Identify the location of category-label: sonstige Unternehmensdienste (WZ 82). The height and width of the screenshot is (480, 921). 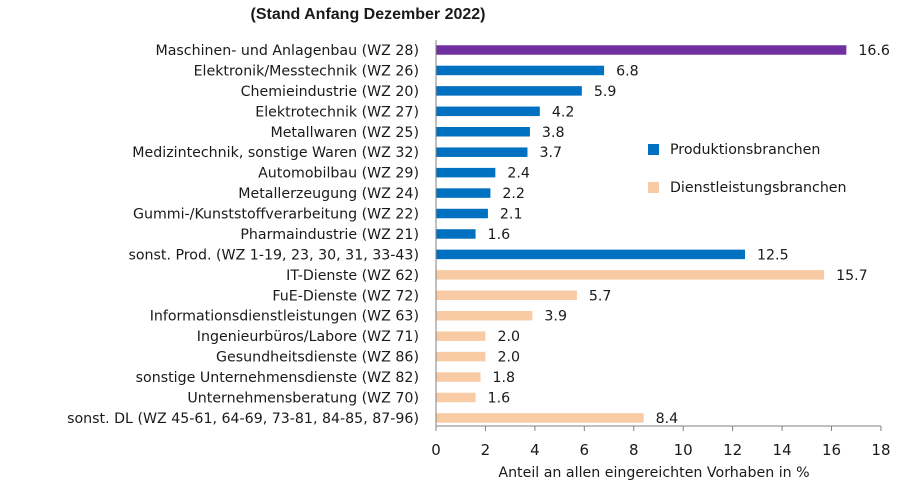
(277, 378).